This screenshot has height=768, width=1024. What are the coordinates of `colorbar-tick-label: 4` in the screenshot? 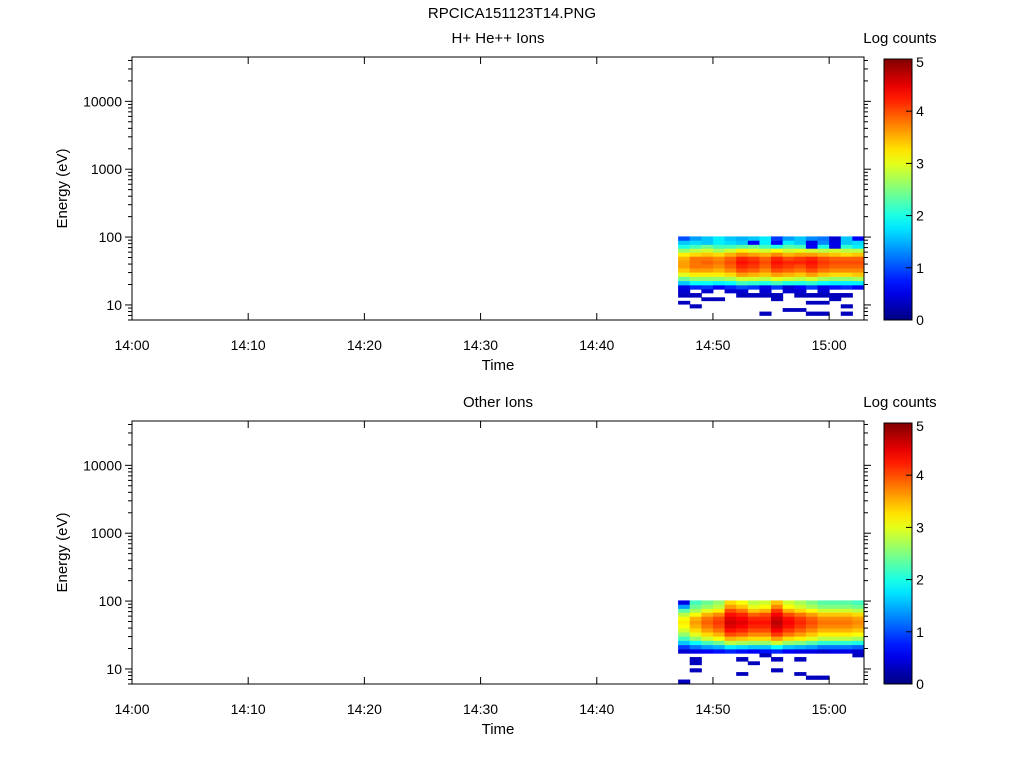 It's located at (920, 475).